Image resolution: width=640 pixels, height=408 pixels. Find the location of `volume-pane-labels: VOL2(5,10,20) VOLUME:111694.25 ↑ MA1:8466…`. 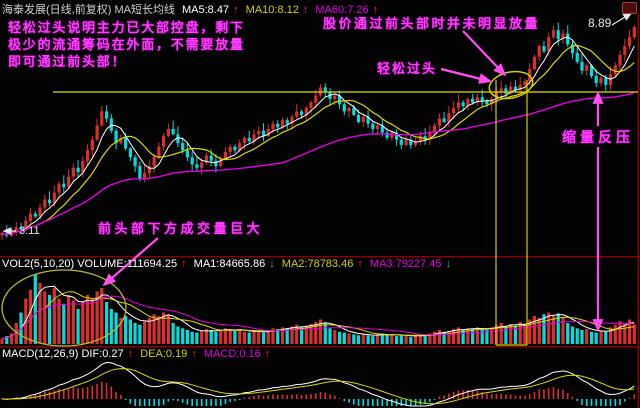

volume-pane-labels: VOL2(5,10,20) VOLUME:111694.25 ↑ MA1:8466… is located at coordinates (228, 264).